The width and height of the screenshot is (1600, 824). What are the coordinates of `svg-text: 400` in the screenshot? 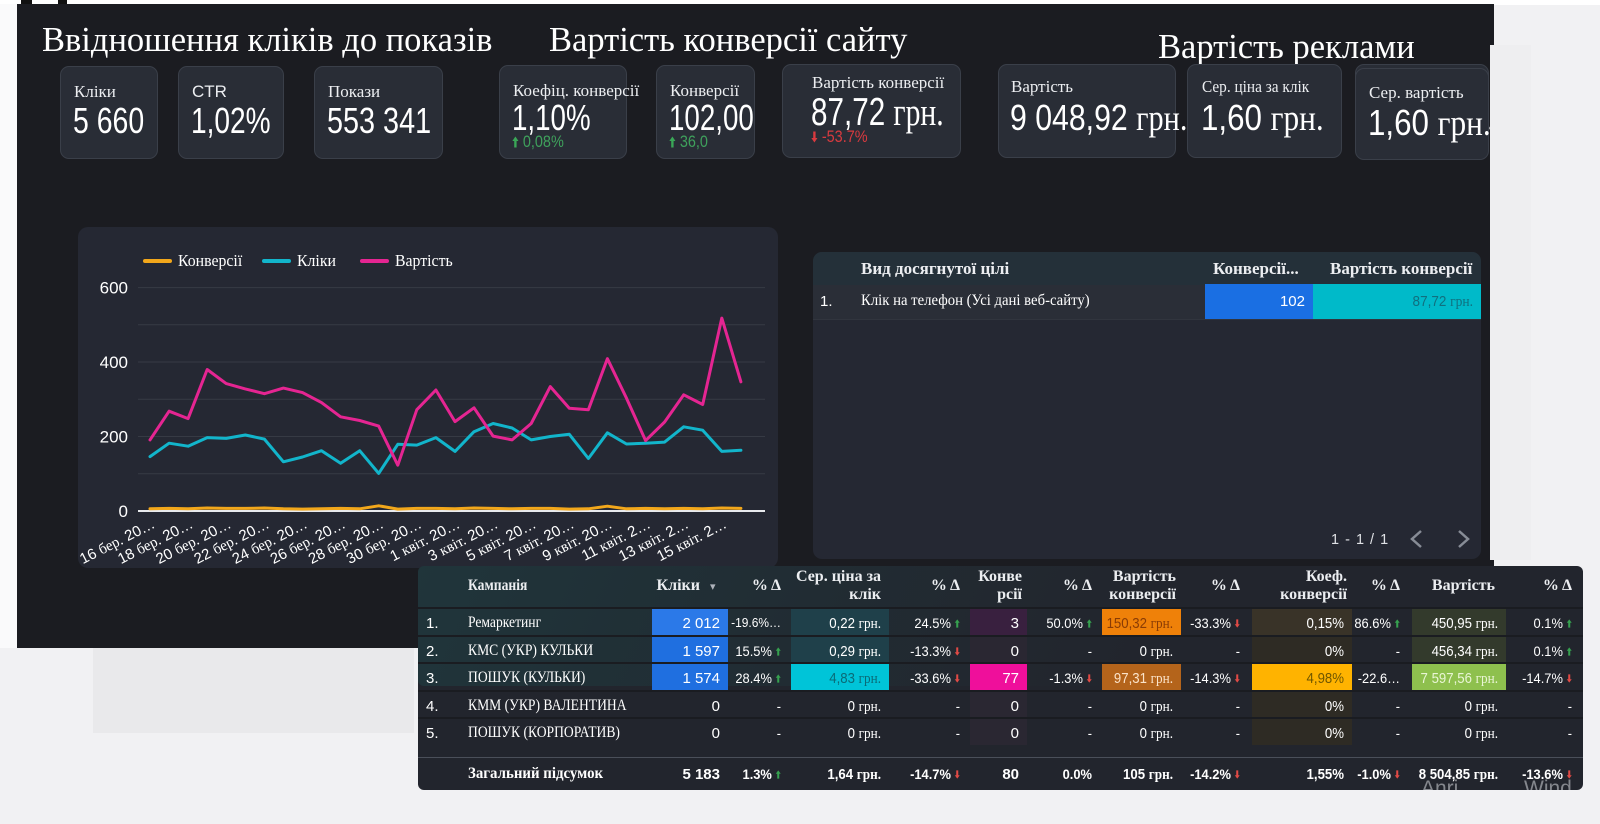 It's located at (114, 362).